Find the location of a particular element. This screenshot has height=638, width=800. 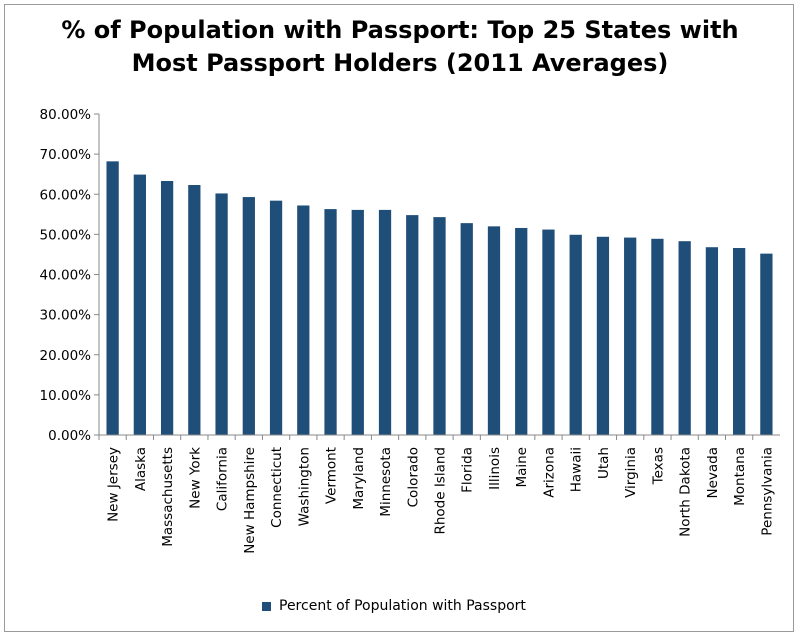

y-tick-label: 30.00% is located at coordinates (66, 316).